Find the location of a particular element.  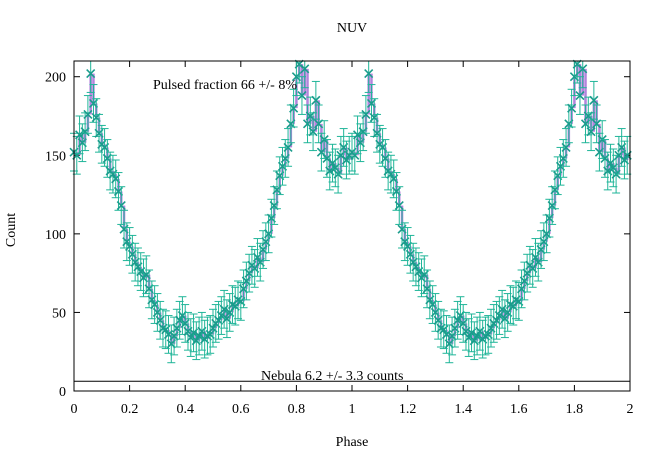

x-tick-label: 1 is located at coordinates (352, 409).